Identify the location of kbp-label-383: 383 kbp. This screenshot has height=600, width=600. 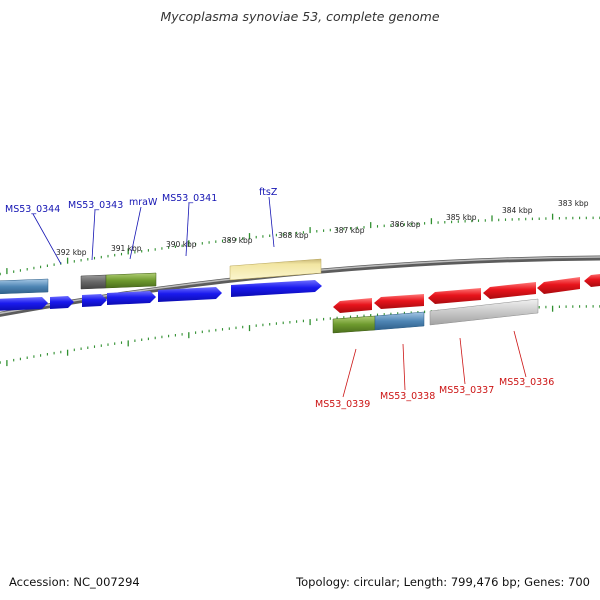
(573, 203).